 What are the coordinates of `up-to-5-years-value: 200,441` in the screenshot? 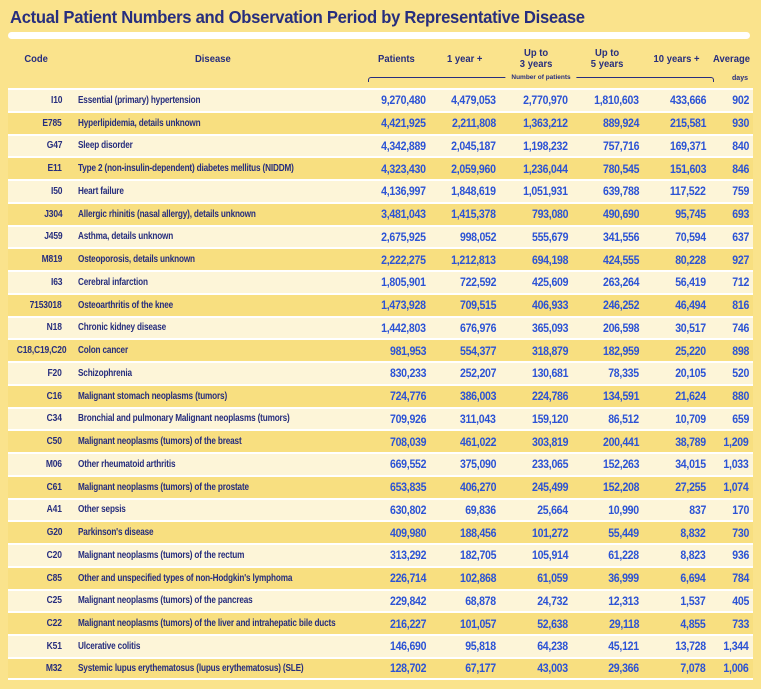 It's located at (621, 441).